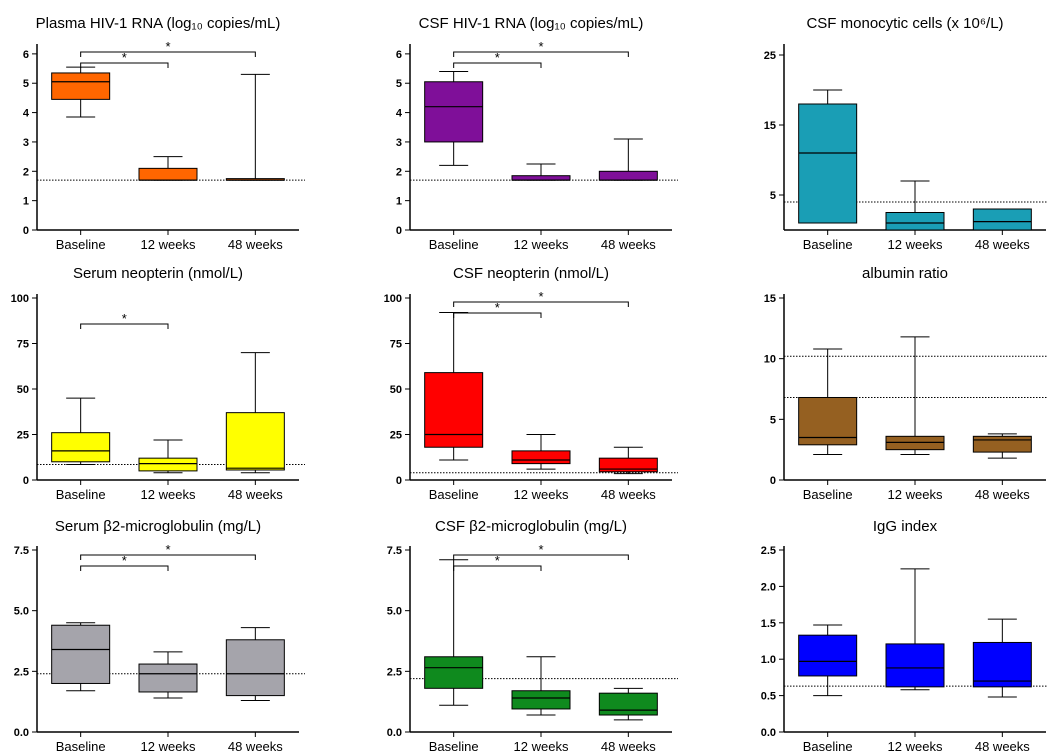 The width and height of the screenshot is (1047, 755). Describe the element at coordinates (21, 612) in the screenshot. I see `y-tick-label: 5.0` at that location.